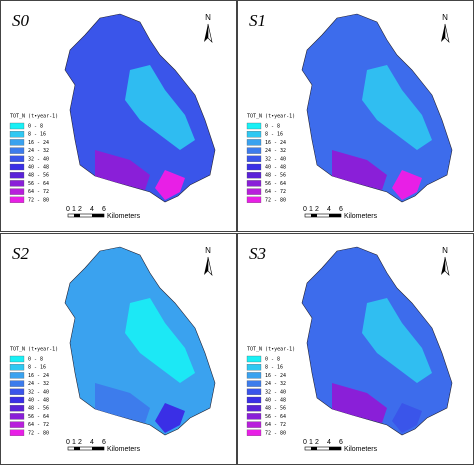  Describe the element at coordinates (208, 250) in the screenshot. I see `north-label: N` at that location.